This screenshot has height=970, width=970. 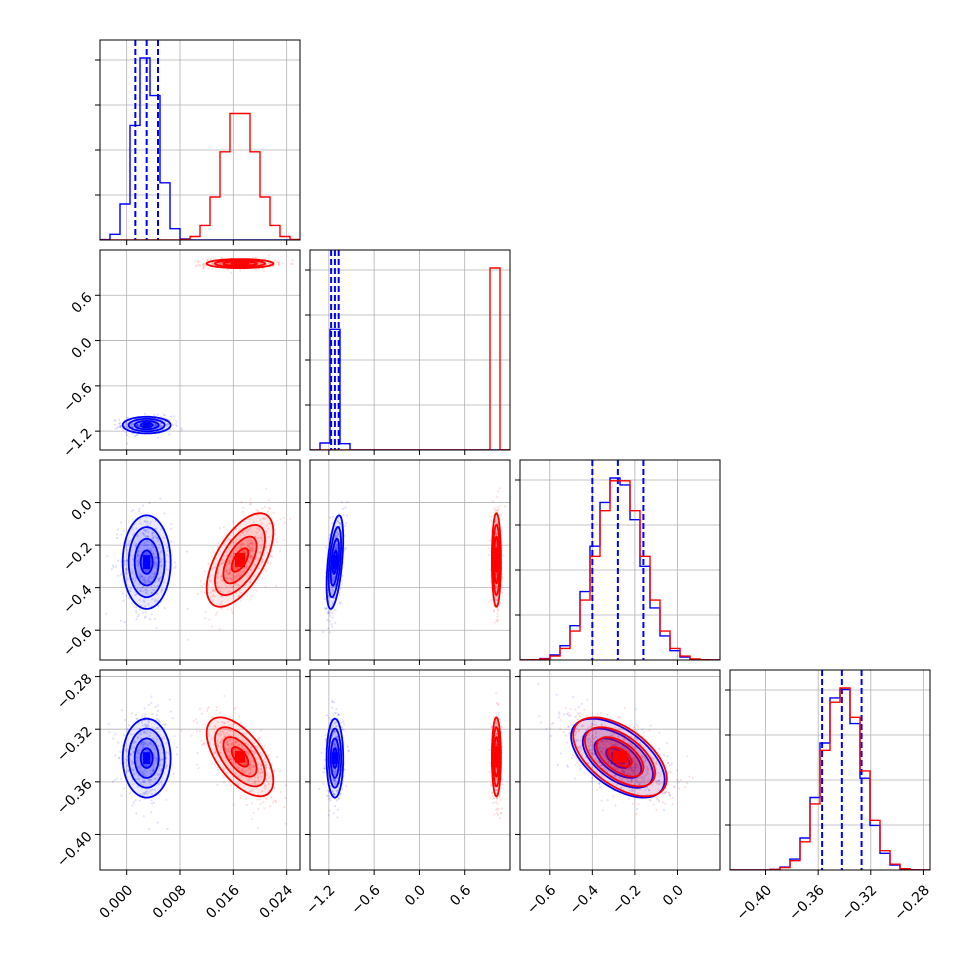 I want to click on contour-line, so click(x=496, y=560).